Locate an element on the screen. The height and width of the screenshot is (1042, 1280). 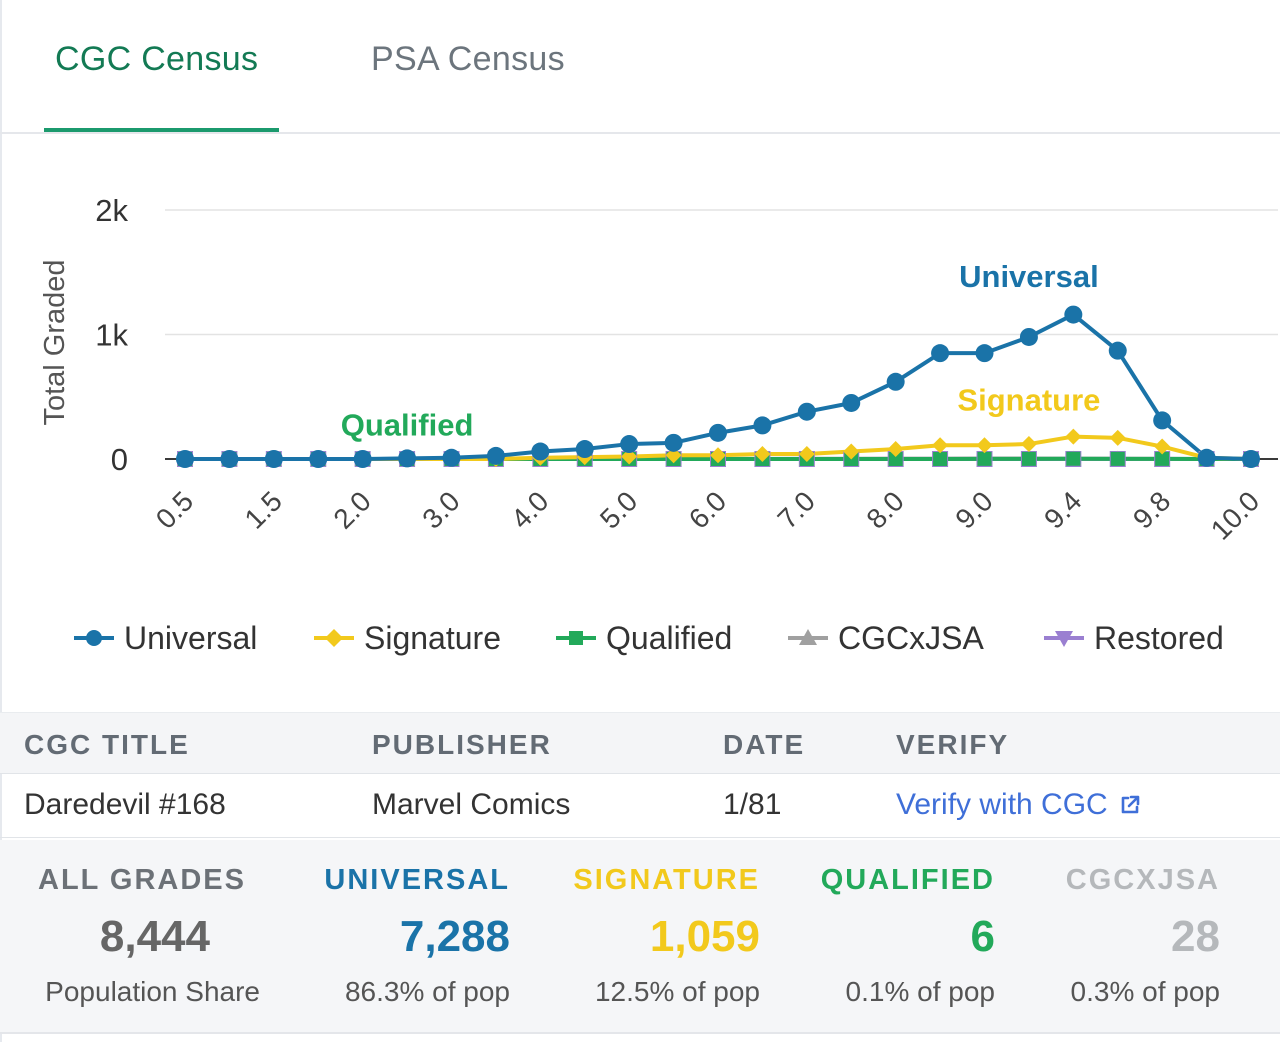
legend-item-universal: Universal is located at coordinates (164, 638).